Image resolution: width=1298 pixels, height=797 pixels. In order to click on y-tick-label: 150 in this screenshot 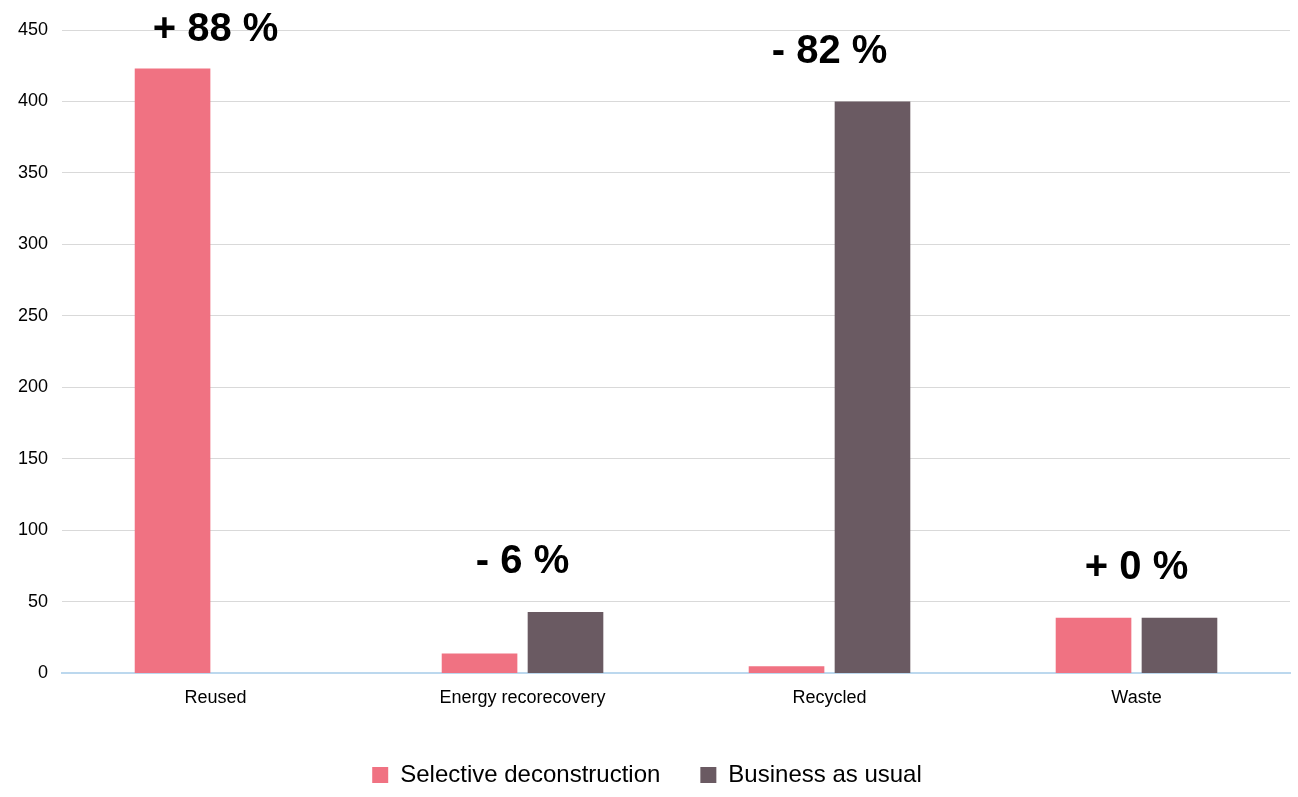, I will do `click(33, 457)`.